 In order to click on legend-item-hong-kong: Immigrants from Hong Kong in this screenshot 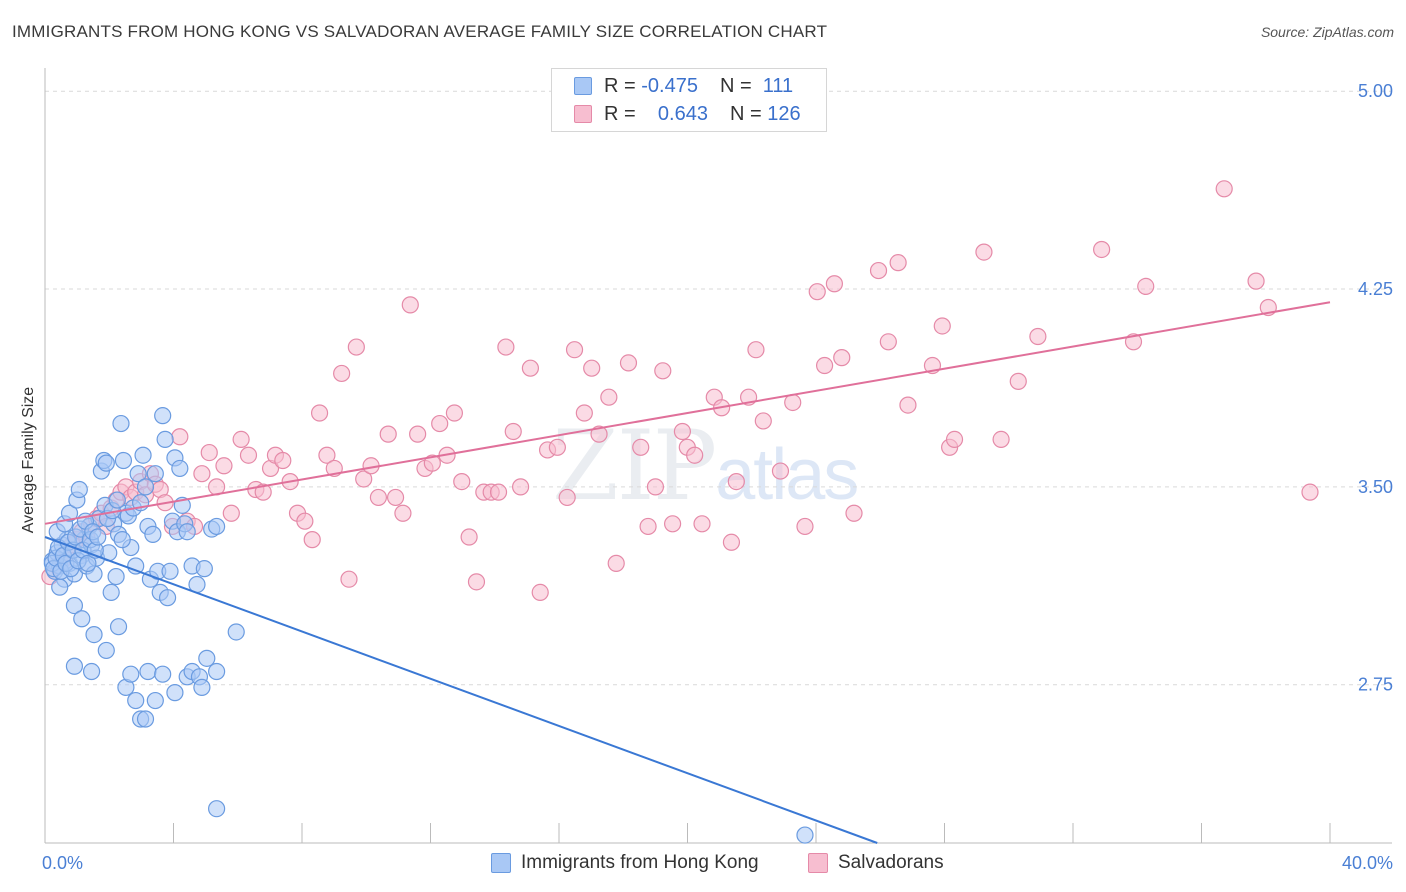, I will do `click(625, 863)`.